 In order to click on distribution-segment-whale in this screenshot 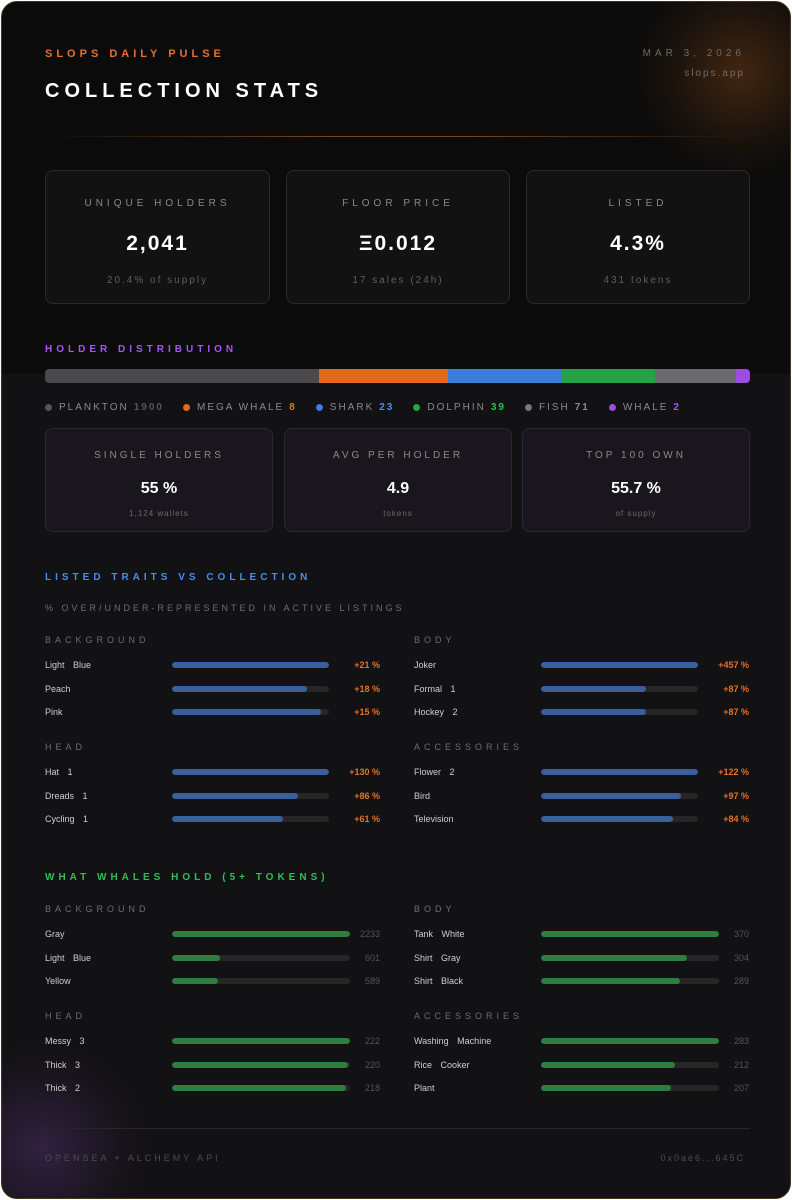, I will do `click(742, 376)`.